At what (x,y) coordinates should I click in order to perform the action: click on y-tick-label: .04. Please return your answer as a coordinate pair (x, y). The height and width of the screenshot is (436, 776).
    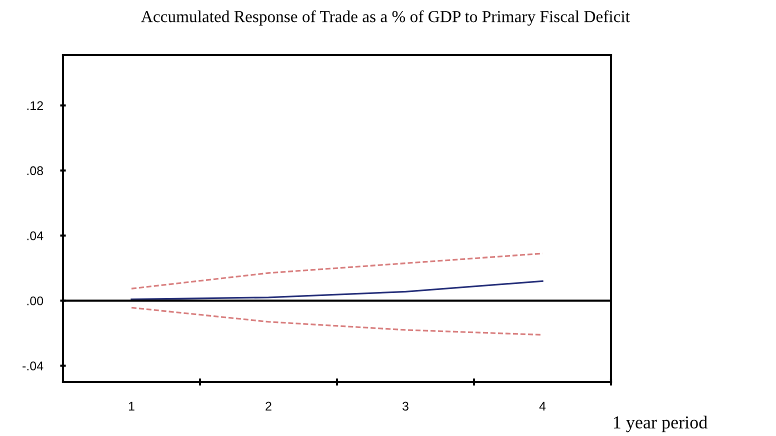
    Looking at the image, I should click on (35, 235).